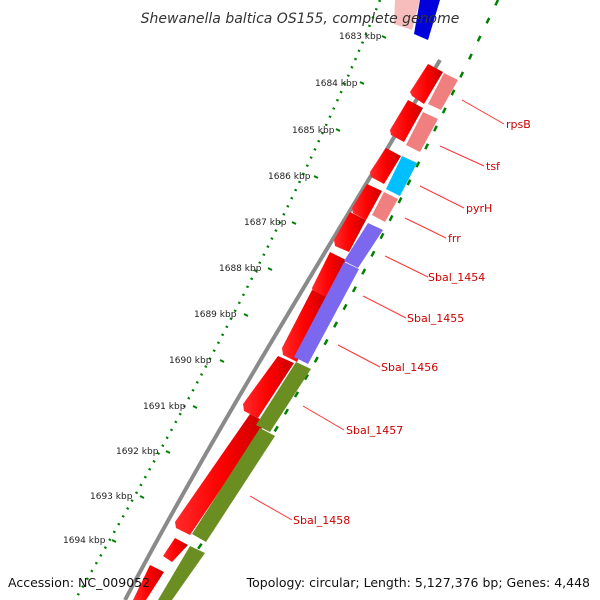 Image resolution: width=600 pixels, height=600 pixels. Describe the element at coordinates (84, 541) in the screenshot. I see `tick-label: 1694 kbp` at that location.